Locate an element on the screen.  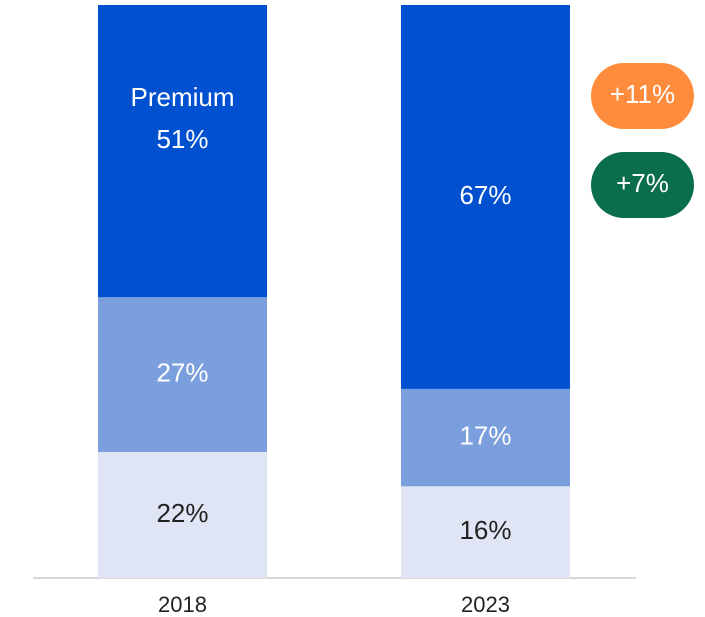
data-label: 22% is located at coordinates (182, 513).